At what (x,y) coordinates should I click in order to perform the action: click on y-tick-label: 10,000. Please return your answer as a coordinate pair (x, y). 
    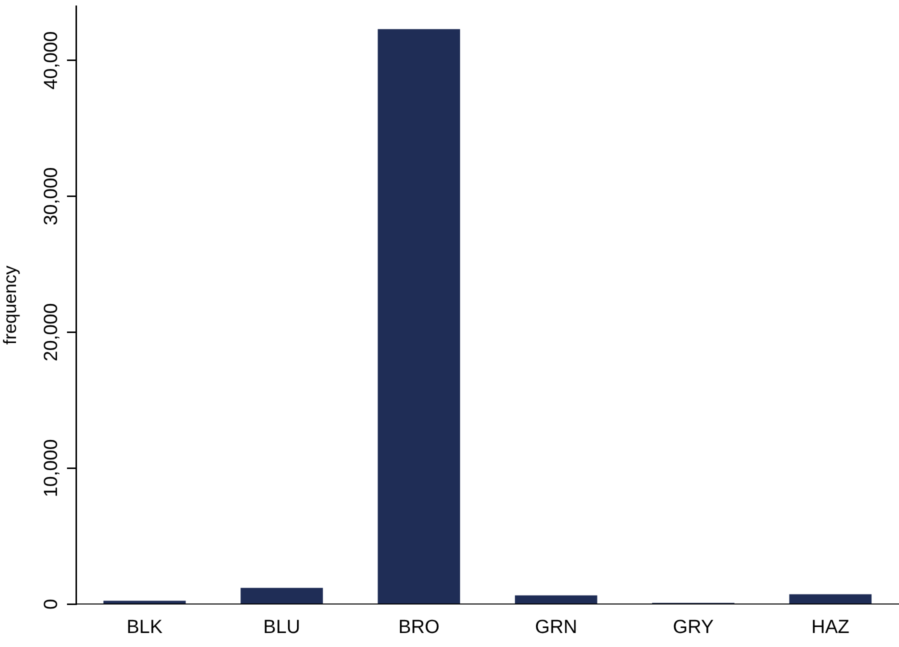
    Looking at the image, I should click on (51, 468).